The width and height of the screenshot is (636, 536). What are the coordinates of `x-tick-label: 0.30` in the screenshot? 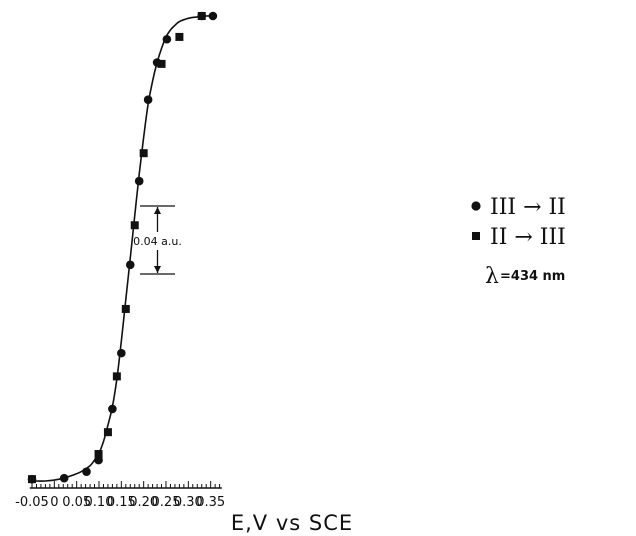 It's located at (188, 502).